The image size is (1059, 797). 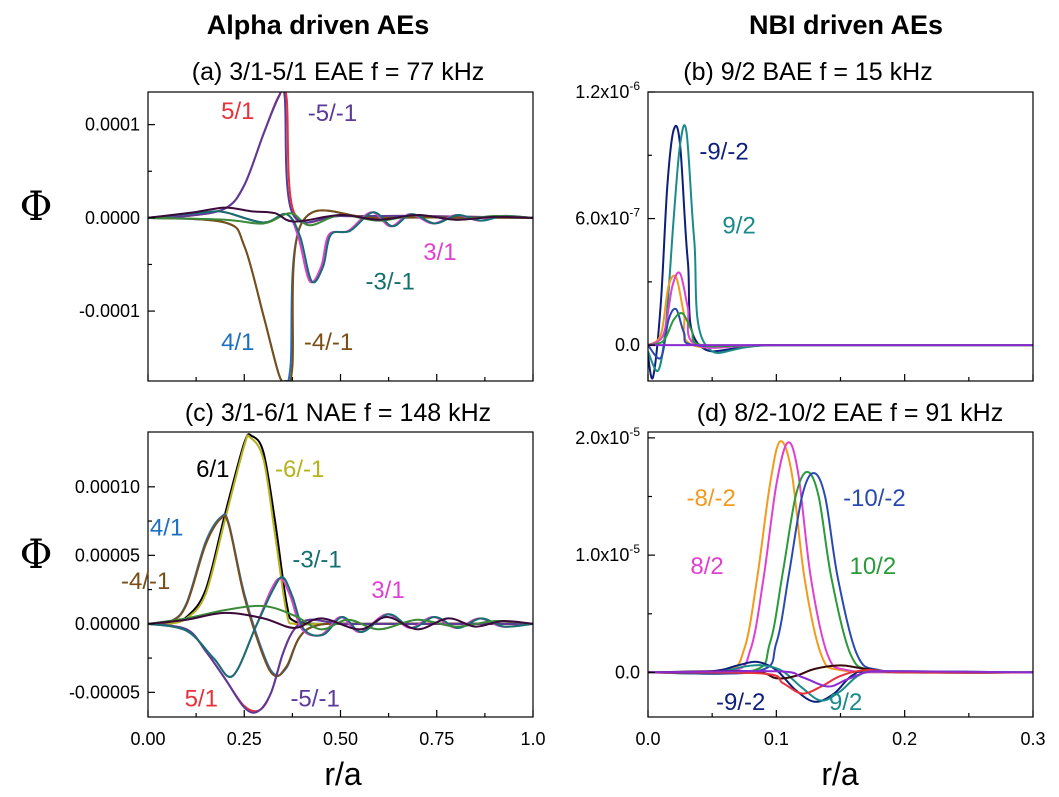 What do you see at coordinates (237, 111) in the screenshot?
I see `mode-label-a-5-1: 5/1` at bounding box center [237, 111].